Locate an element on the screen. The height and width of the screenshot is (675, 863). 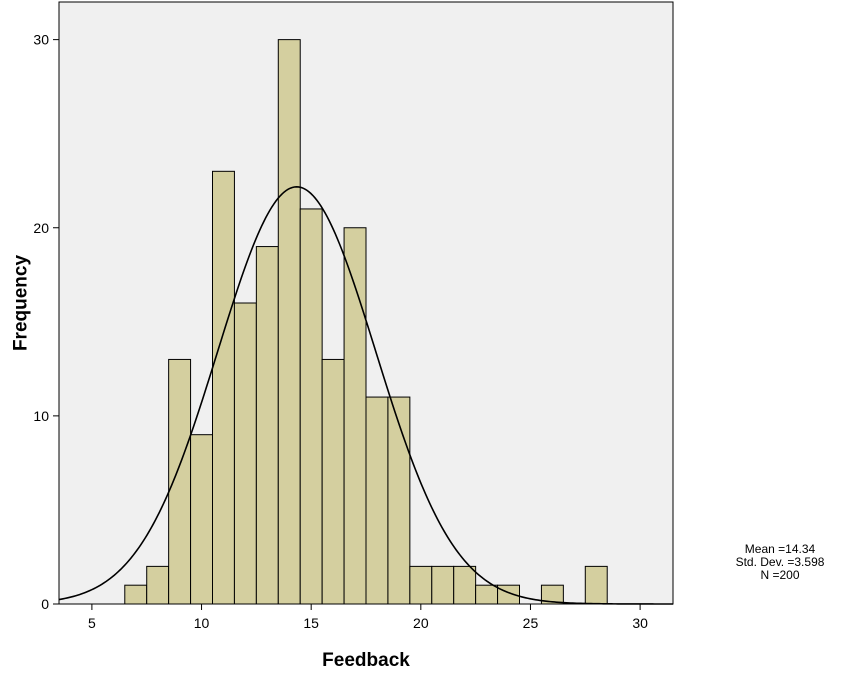
x-tick-label: 15 is located at coordinates (311, 623).